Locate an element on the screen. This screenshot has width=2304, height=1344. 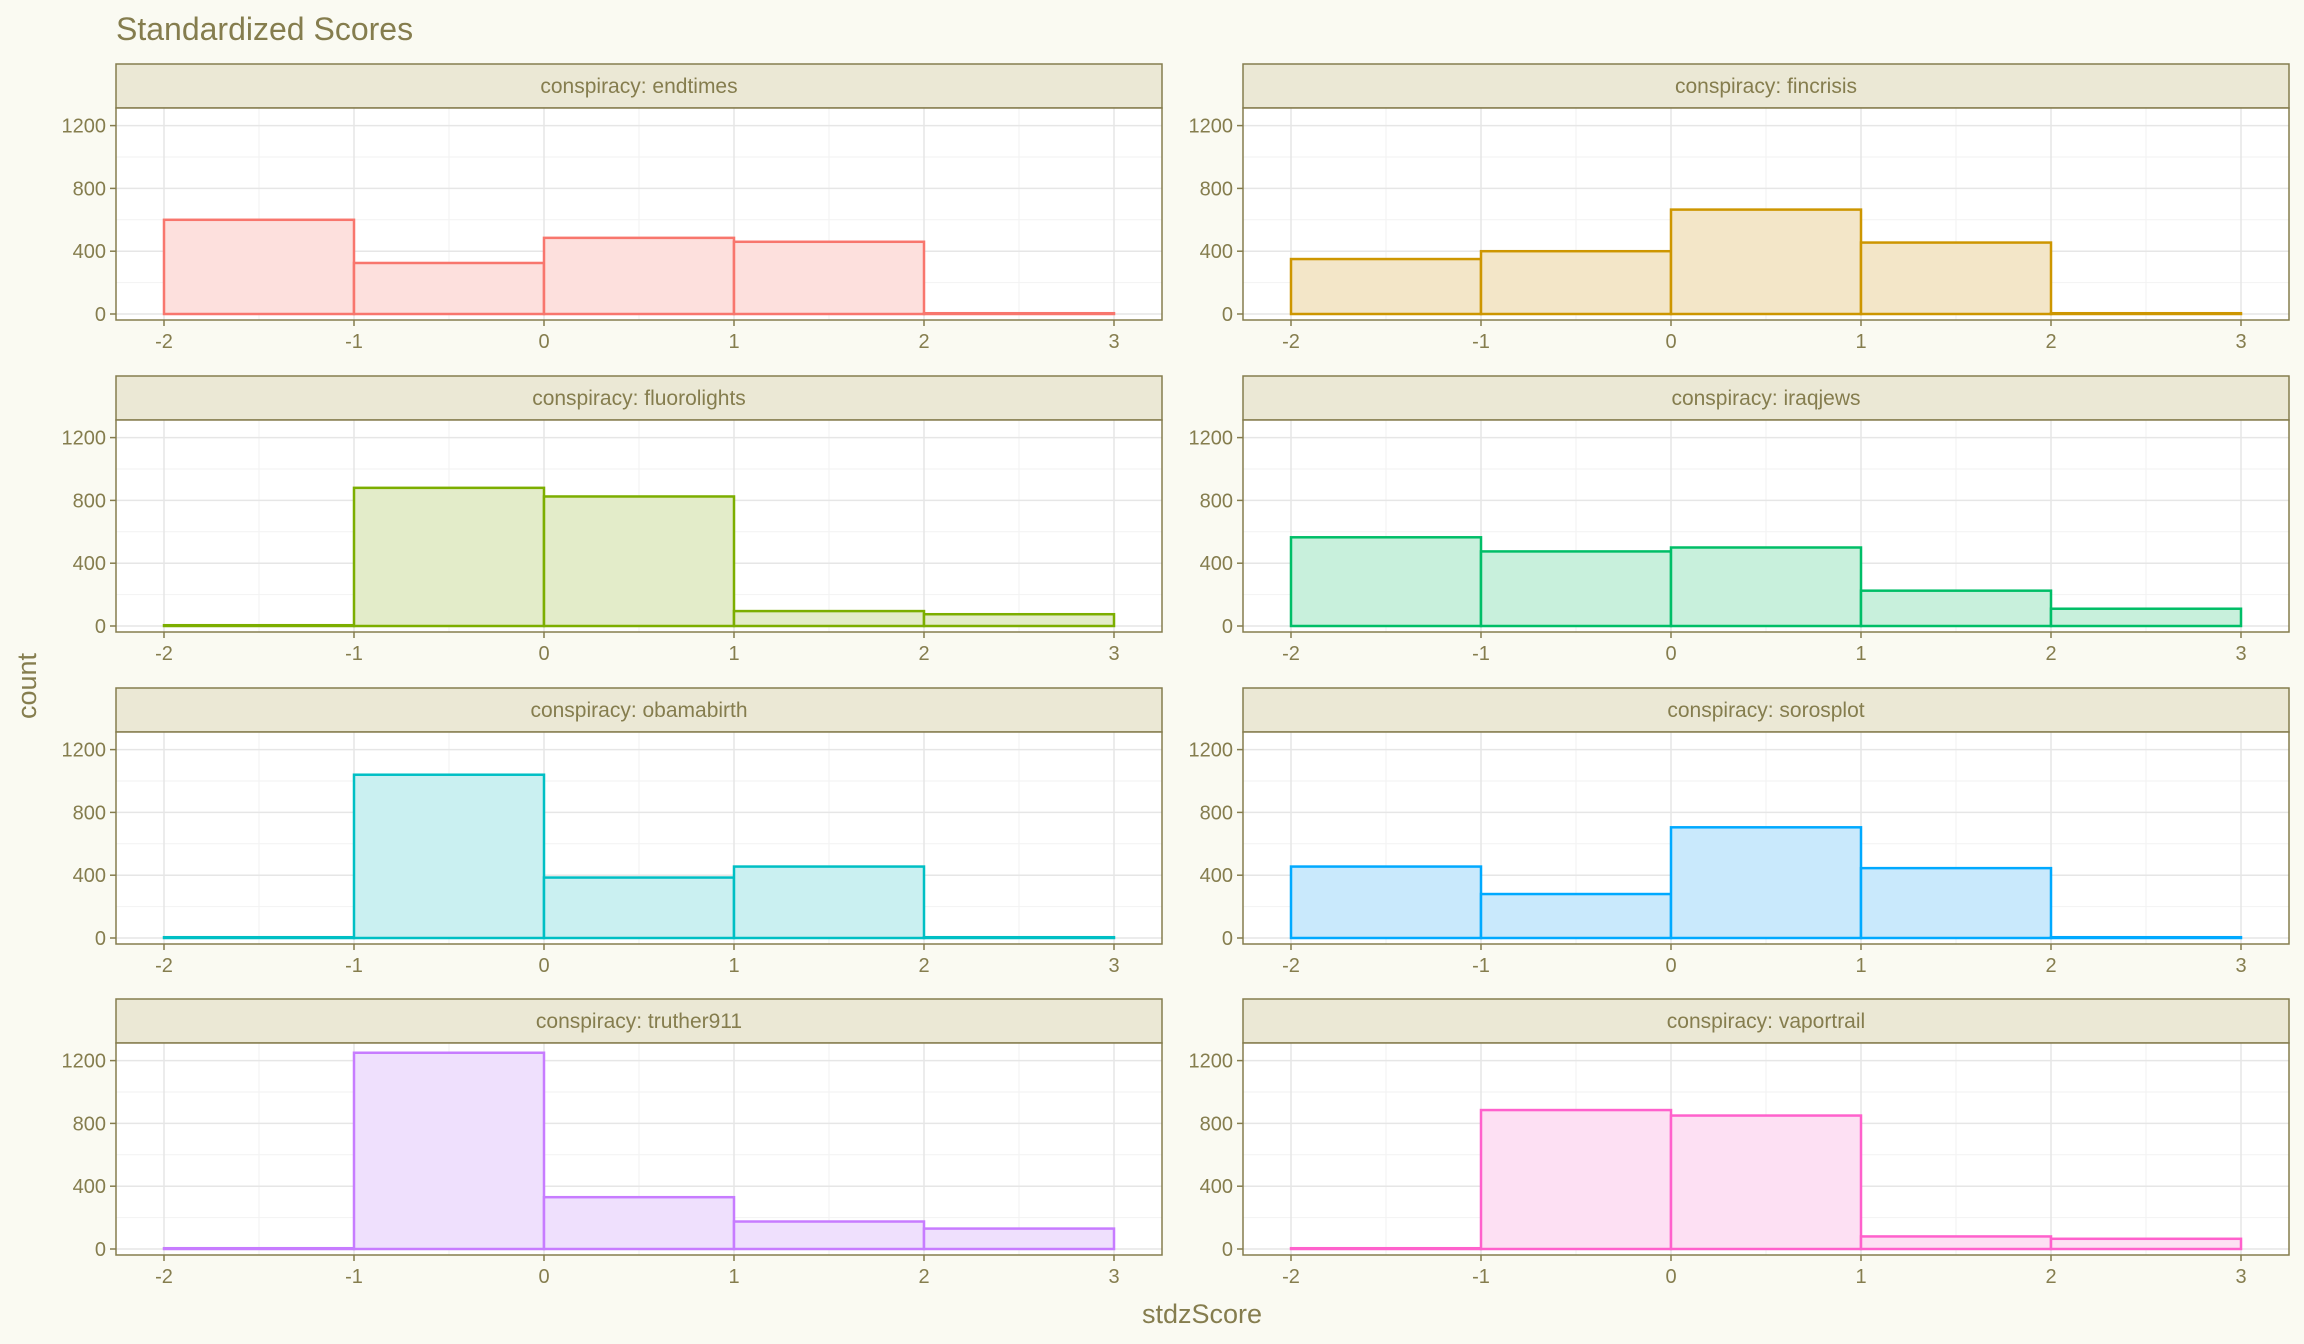
facet-strip-label: conspiracy: truther911 is located at coordinates (639, 1021).